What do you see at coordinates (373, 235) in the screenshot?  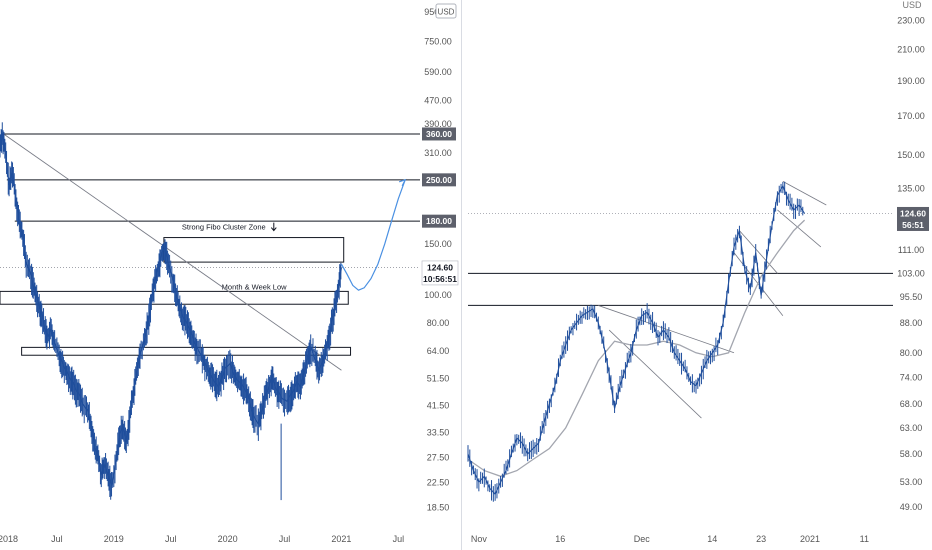 I see `projection-path` at bounding box center [373, 235].